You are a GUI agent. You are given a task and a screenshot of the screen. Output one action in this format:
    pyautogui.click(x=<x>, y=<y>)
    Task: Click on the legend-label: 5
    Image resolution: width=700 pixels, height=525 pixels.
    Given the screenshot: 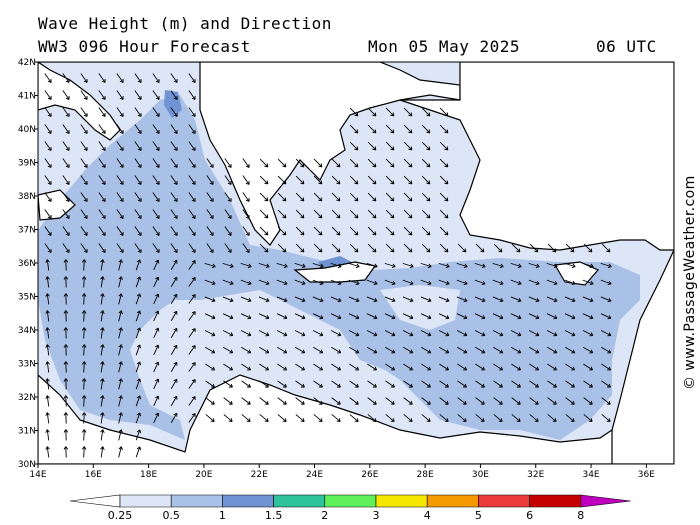 What is the action you would take?
    pyautogui.click(x=478, y=515)
    